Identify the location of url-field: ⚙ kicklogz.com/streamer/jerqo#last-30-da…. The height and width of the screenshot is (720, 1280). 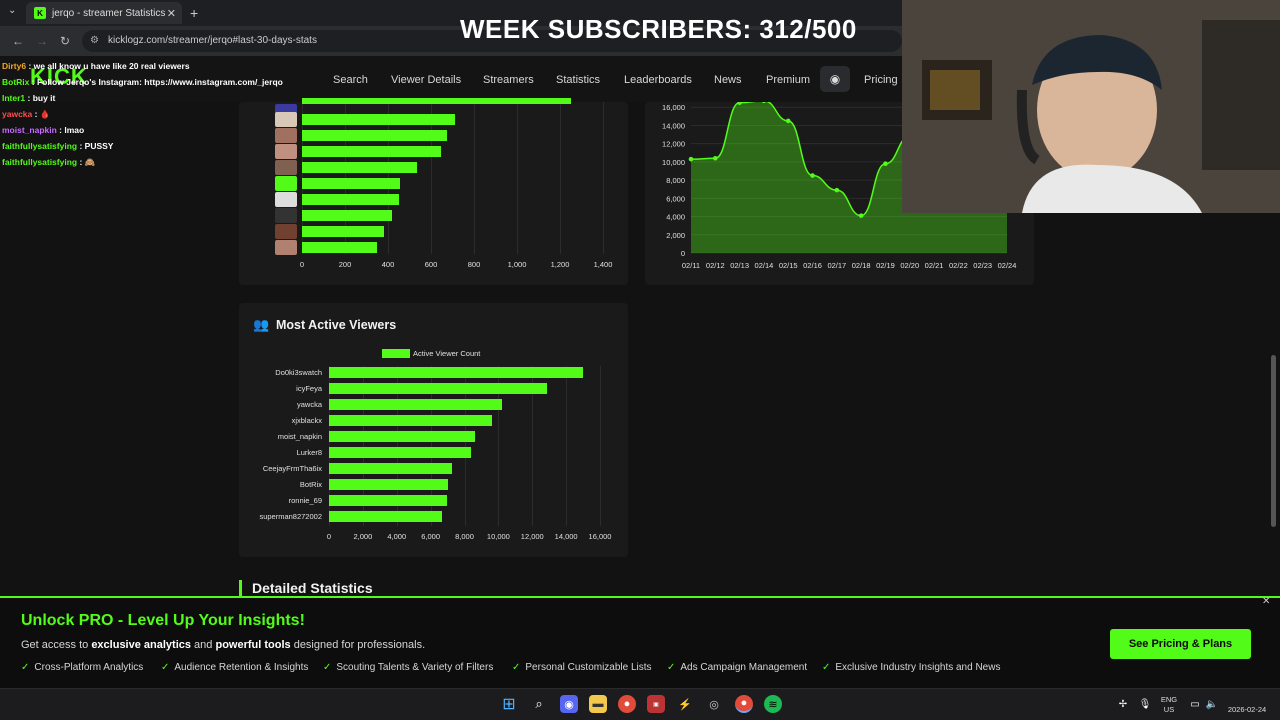
(492, 41).